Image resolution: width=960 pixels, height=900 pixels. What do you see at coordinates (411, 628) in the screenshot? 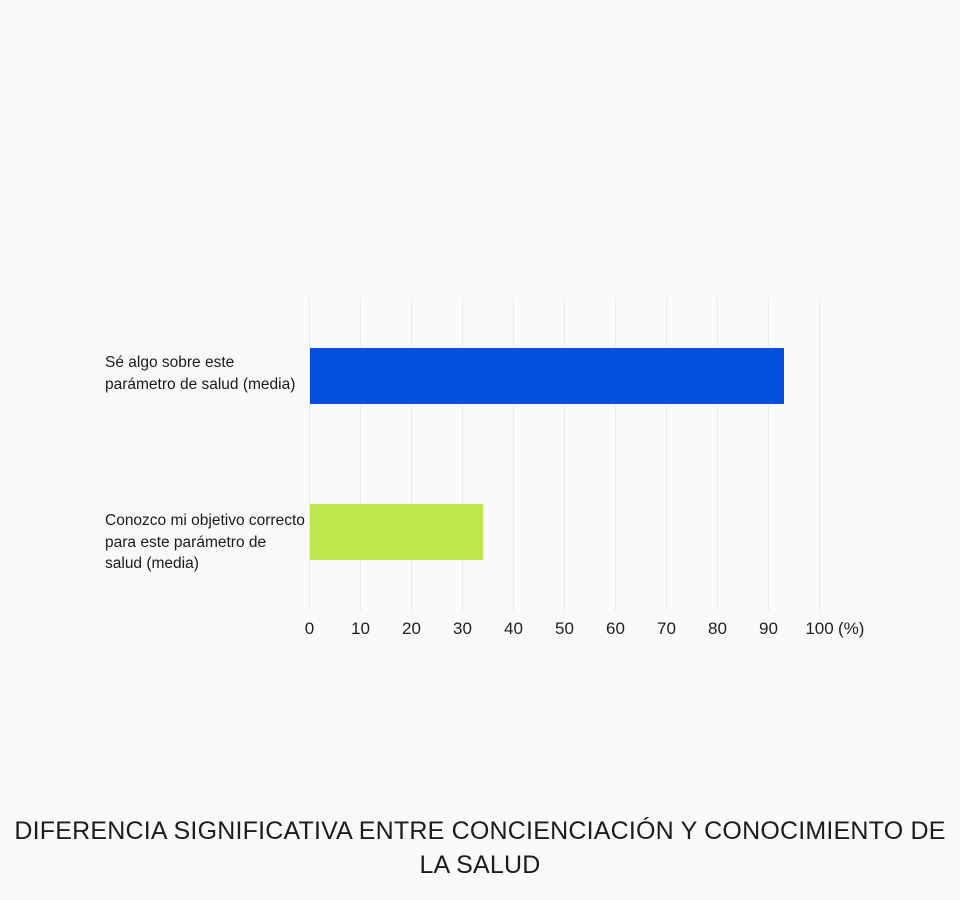
I see `x-tick-label: 20` at bounding box center [411, 628].